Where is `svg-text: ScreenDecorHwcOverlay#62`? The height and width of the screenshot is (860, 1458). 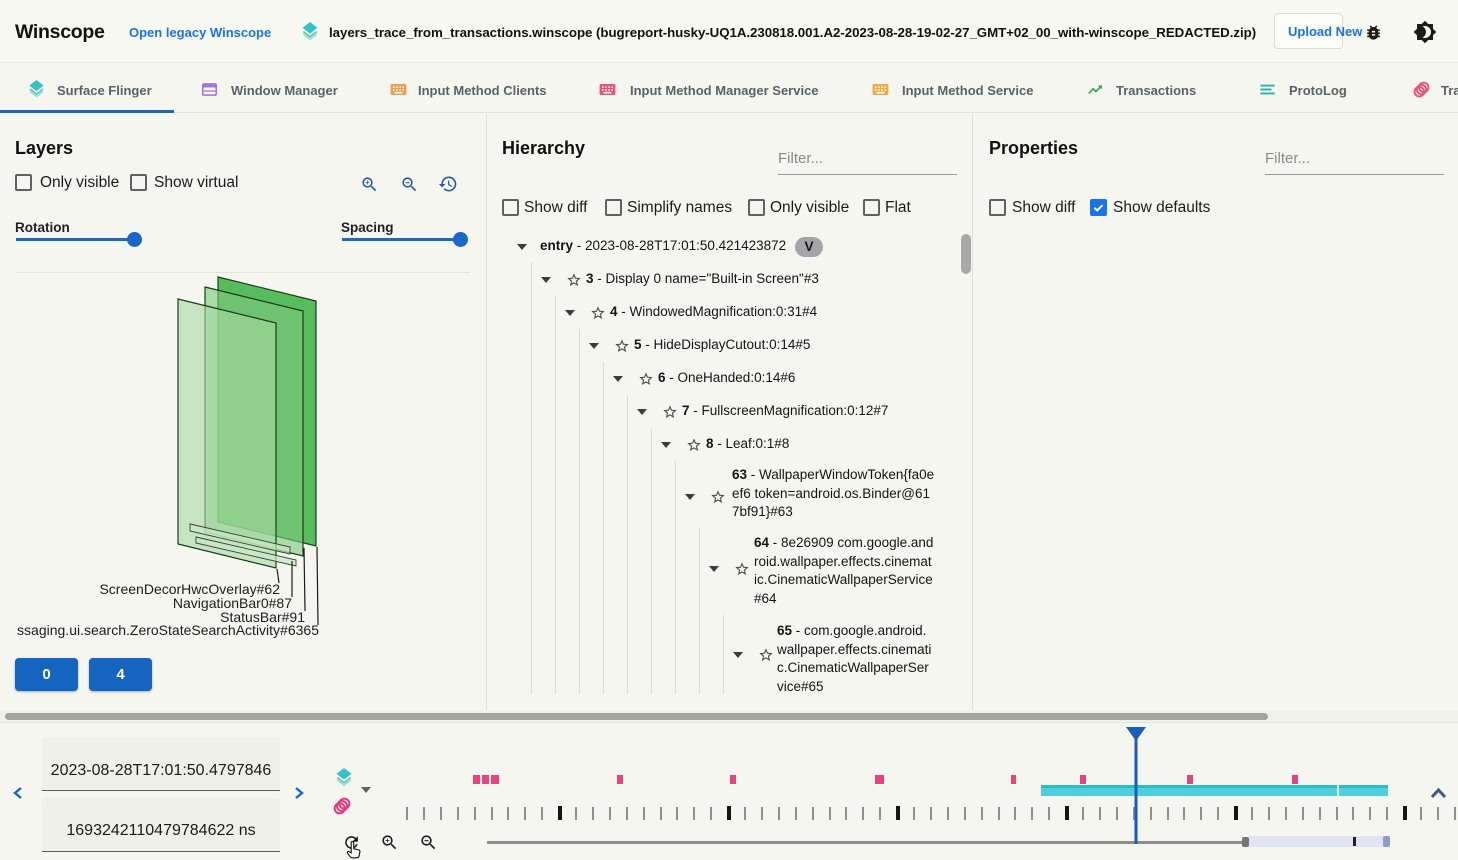
svg-text: ScreenDecorHwcOverlay#62 is located at coordinates (189, 589).